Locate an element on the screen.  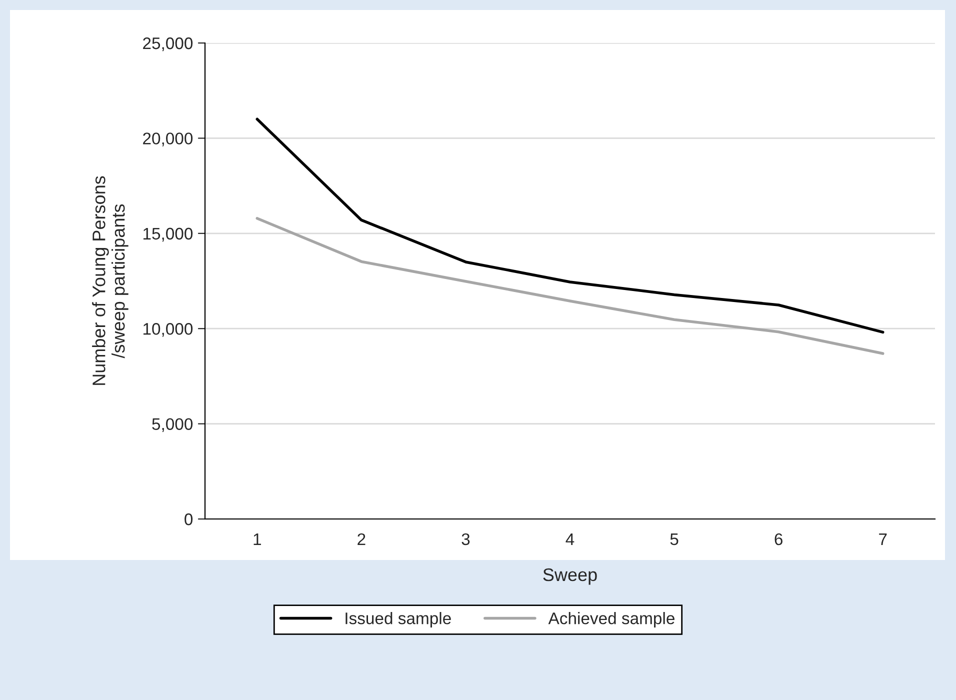
x-axis-title: Sweep is located at coordinates (570, 576).